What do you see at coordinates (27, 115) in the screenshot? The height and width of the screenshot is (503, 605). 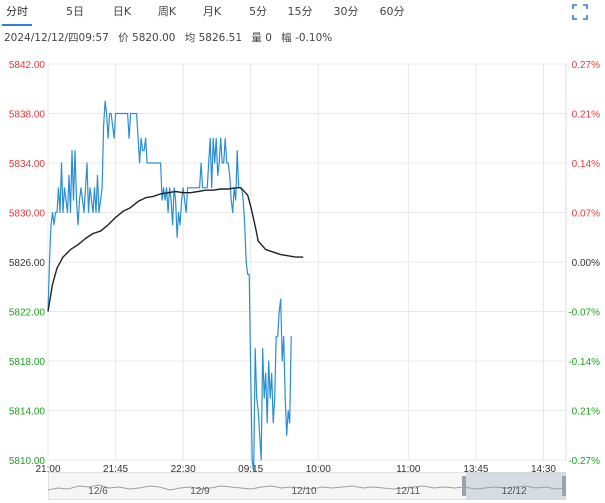 I see `y-tick-label: 5838.00` at bounding box center [27, 115].